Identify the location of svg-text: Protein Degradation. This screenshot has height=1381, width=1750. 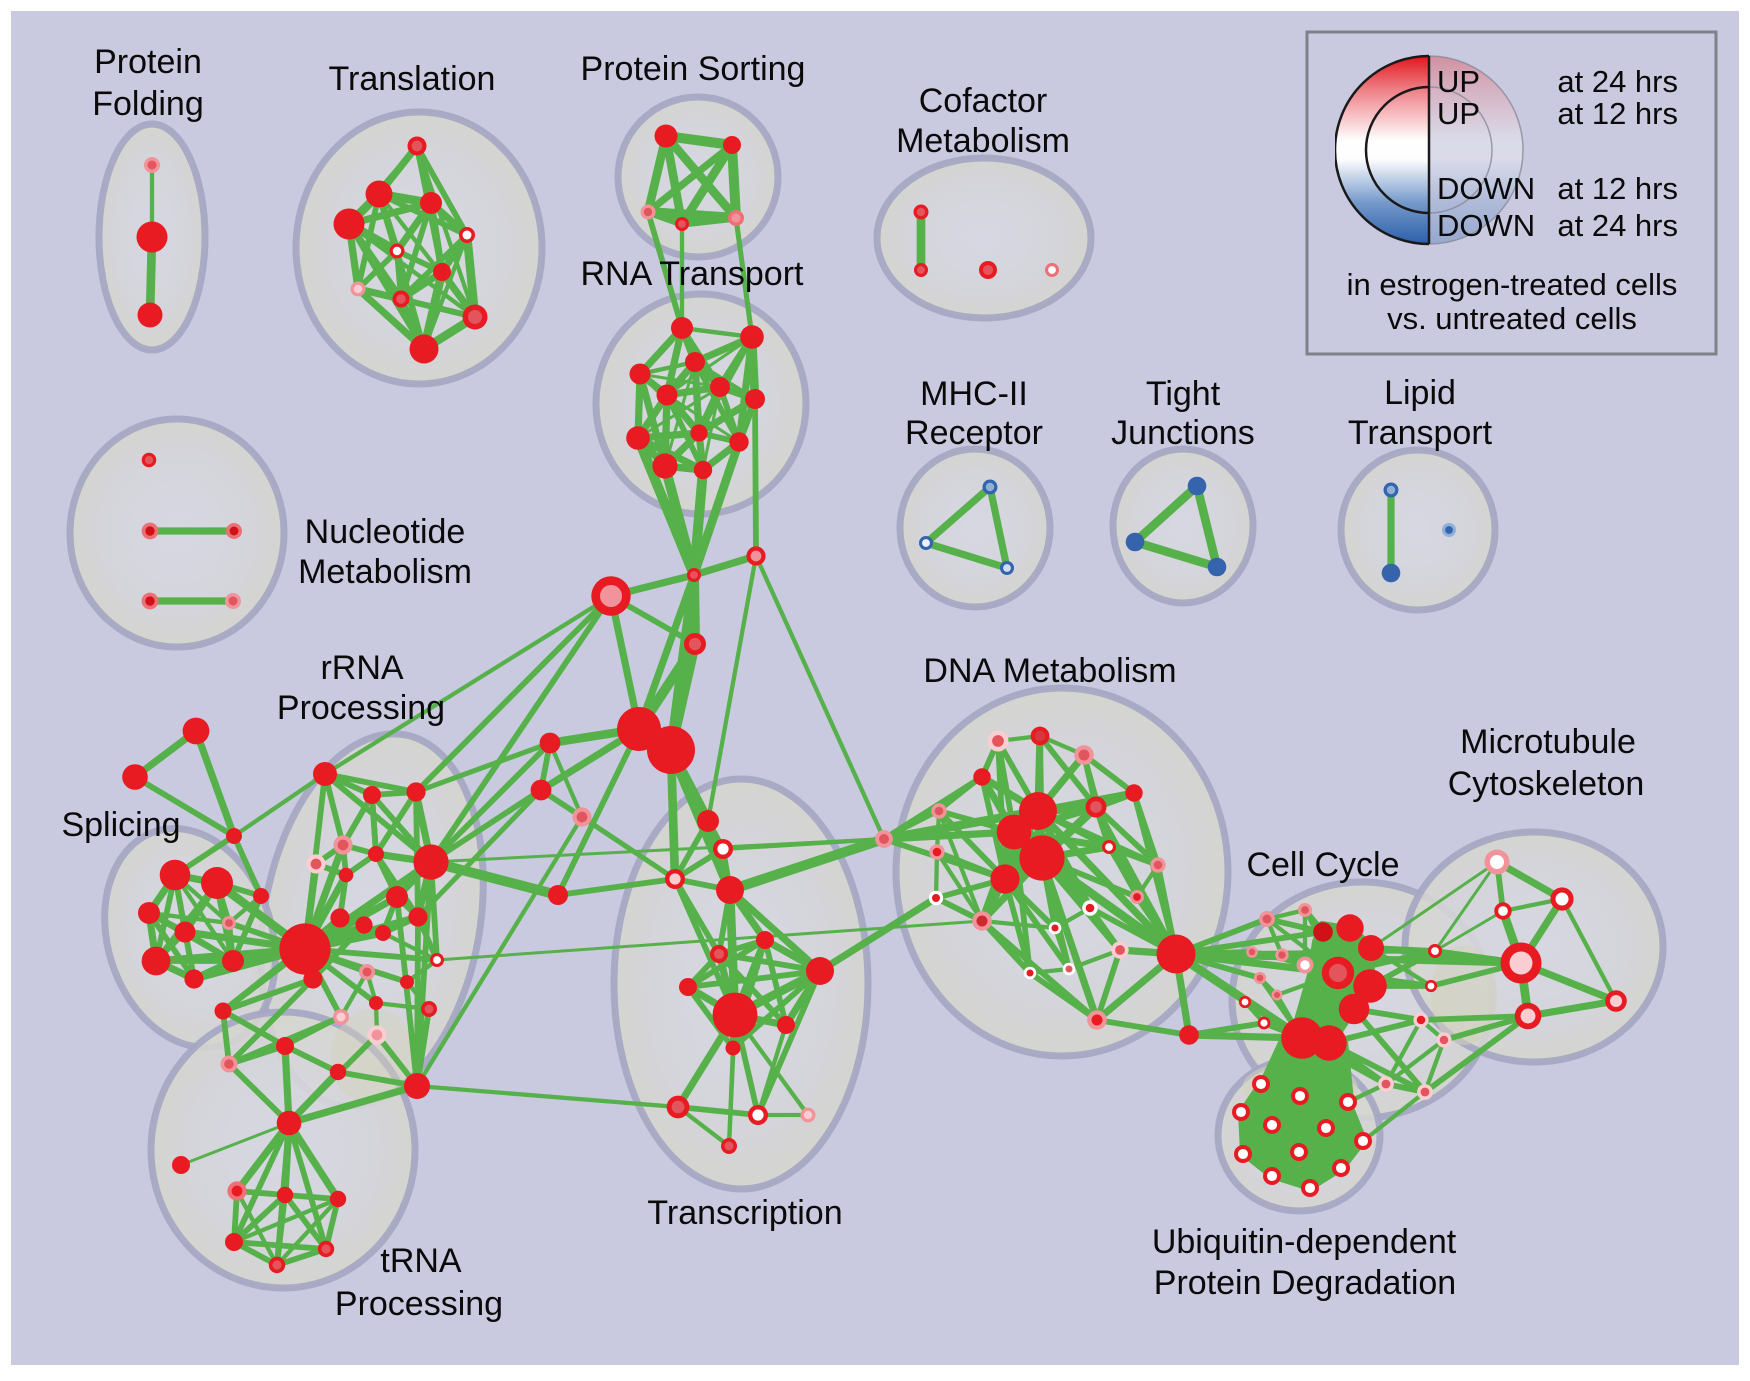
(1305, 1283).